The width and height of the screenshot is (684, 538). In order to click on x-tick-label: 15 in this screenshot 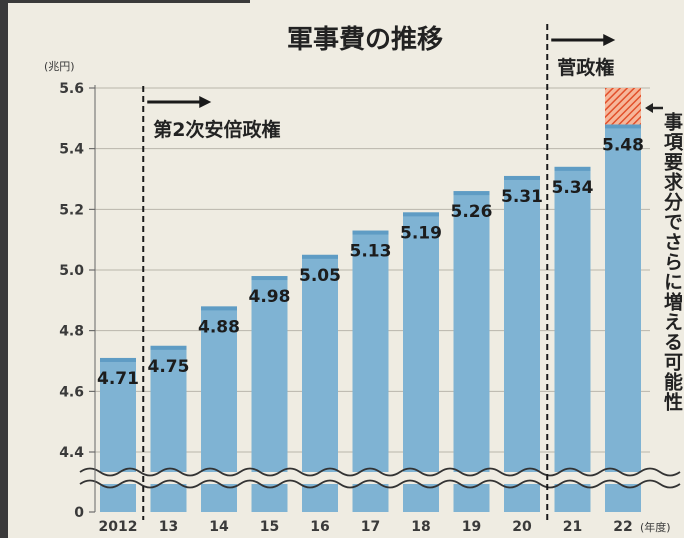, I will do `click(269, 527)`.